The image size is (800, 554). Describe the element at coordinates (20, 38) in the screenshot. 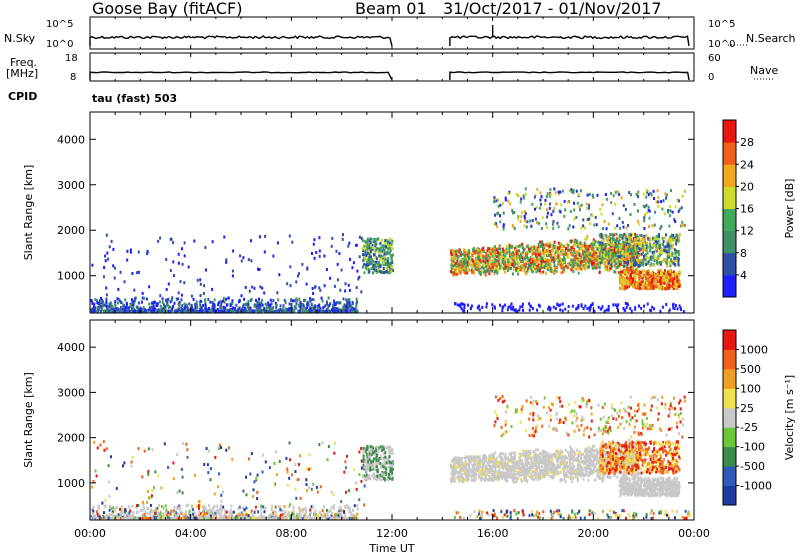

I see `nsky-label: N.Sky` at that location.